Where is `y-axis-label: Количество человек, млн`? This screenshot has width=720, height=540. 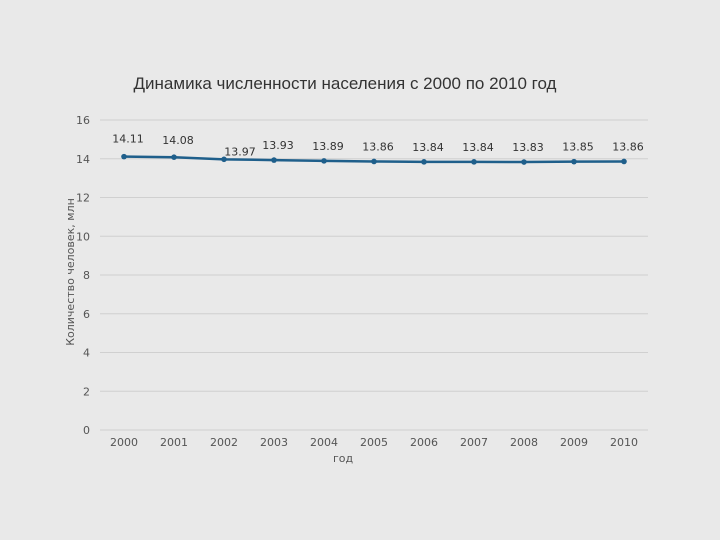
y-axis-label: Количество человек, млн is located at coordinates (70, 272).